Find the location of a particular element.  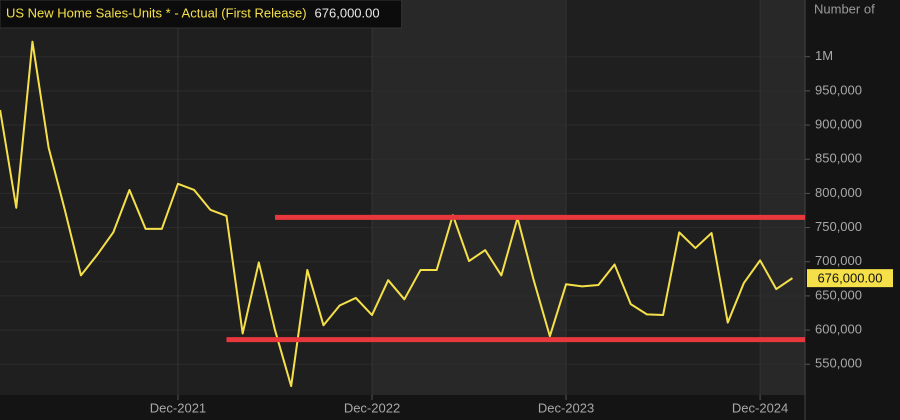

last-value-box is located at coordinates (850, 278).